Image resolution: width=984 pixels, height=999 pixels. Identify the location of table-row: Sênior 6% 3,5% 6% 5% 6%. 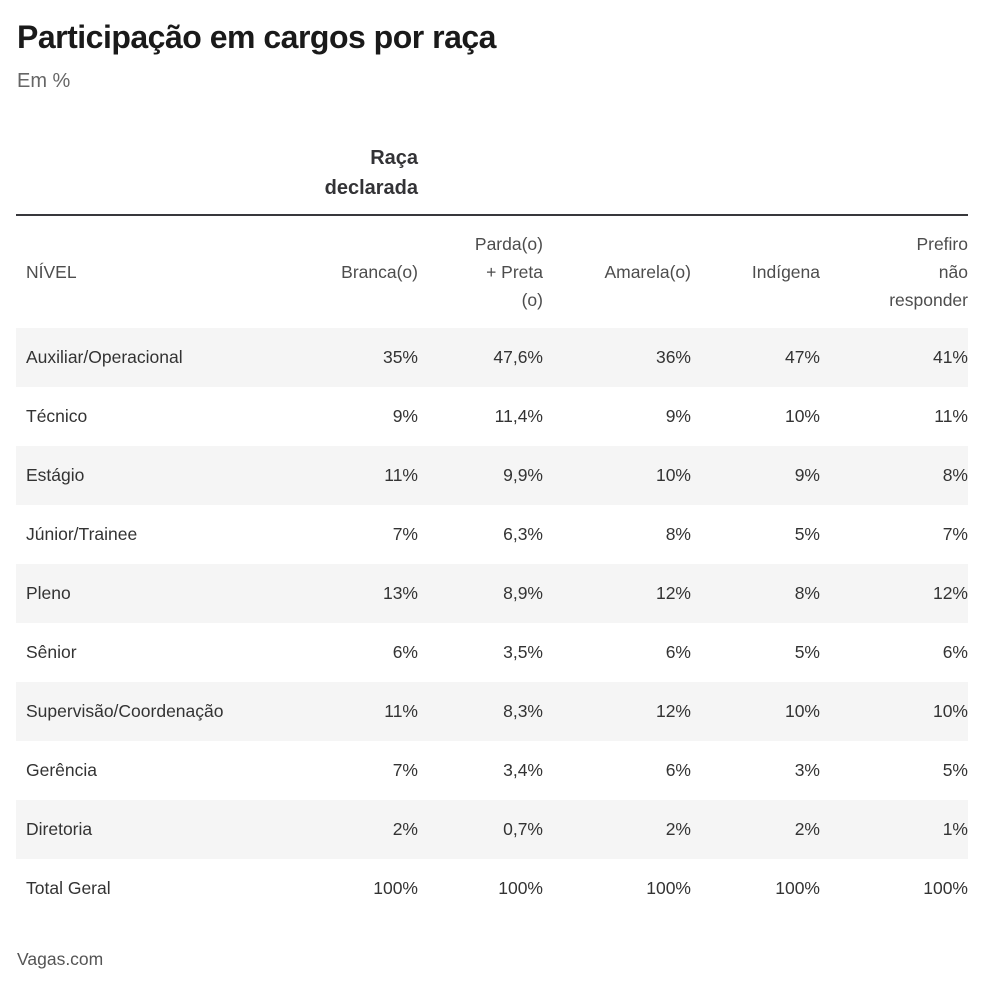
(492, 652).